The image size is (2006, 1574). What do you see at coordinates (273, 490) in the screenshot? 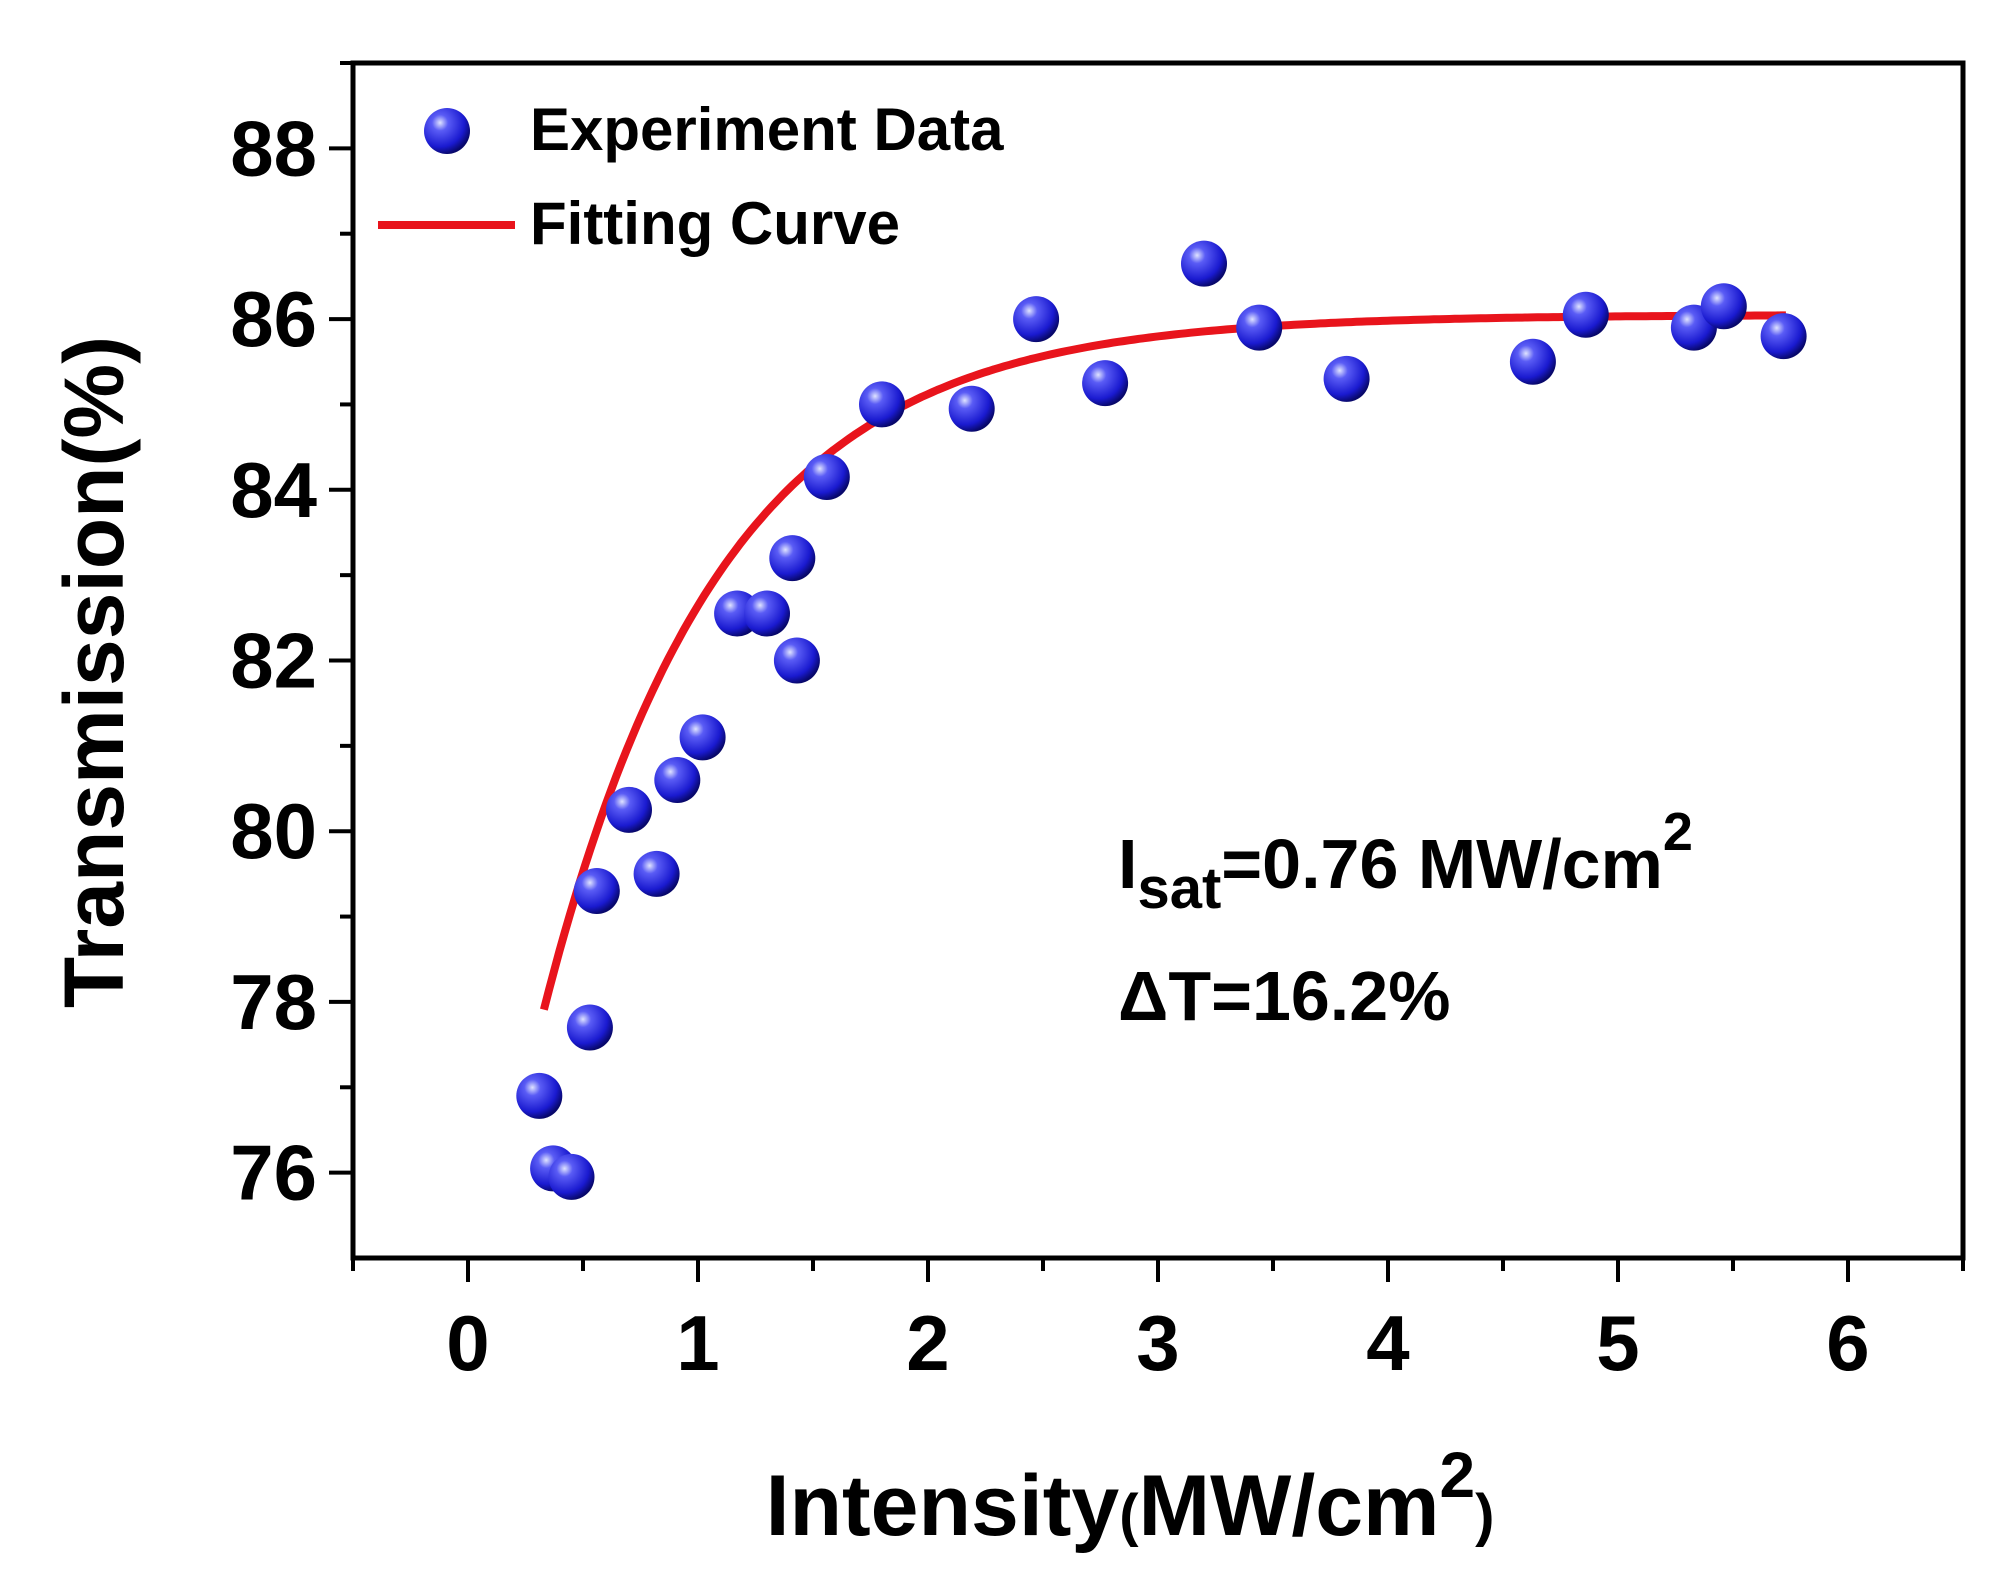
I see `y-tick-label: 84` at bounding box center [273, 490].